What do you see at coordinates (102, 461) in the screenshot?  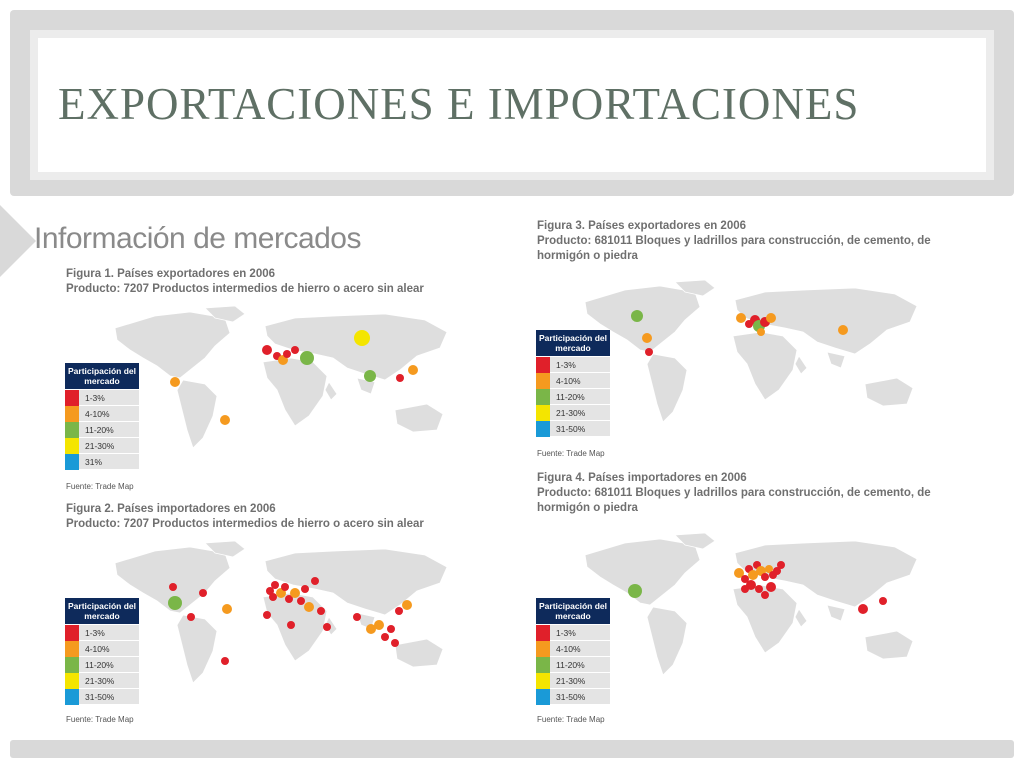 I see `legend-row: 31%` at bounding box center [102, 461].